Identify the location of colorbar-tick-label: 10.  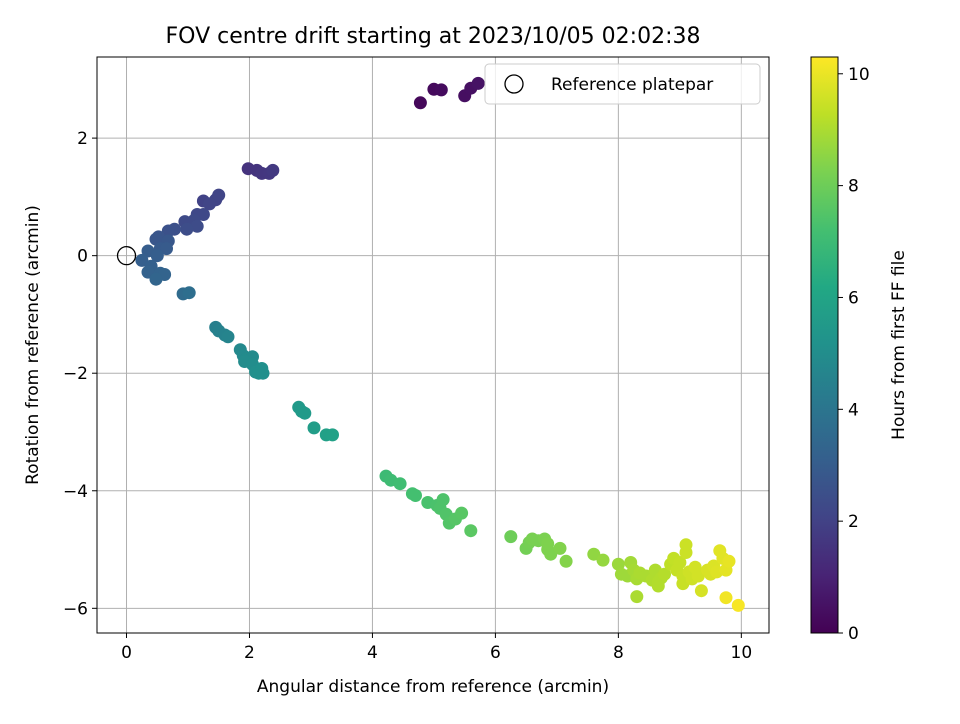
(859, 75).